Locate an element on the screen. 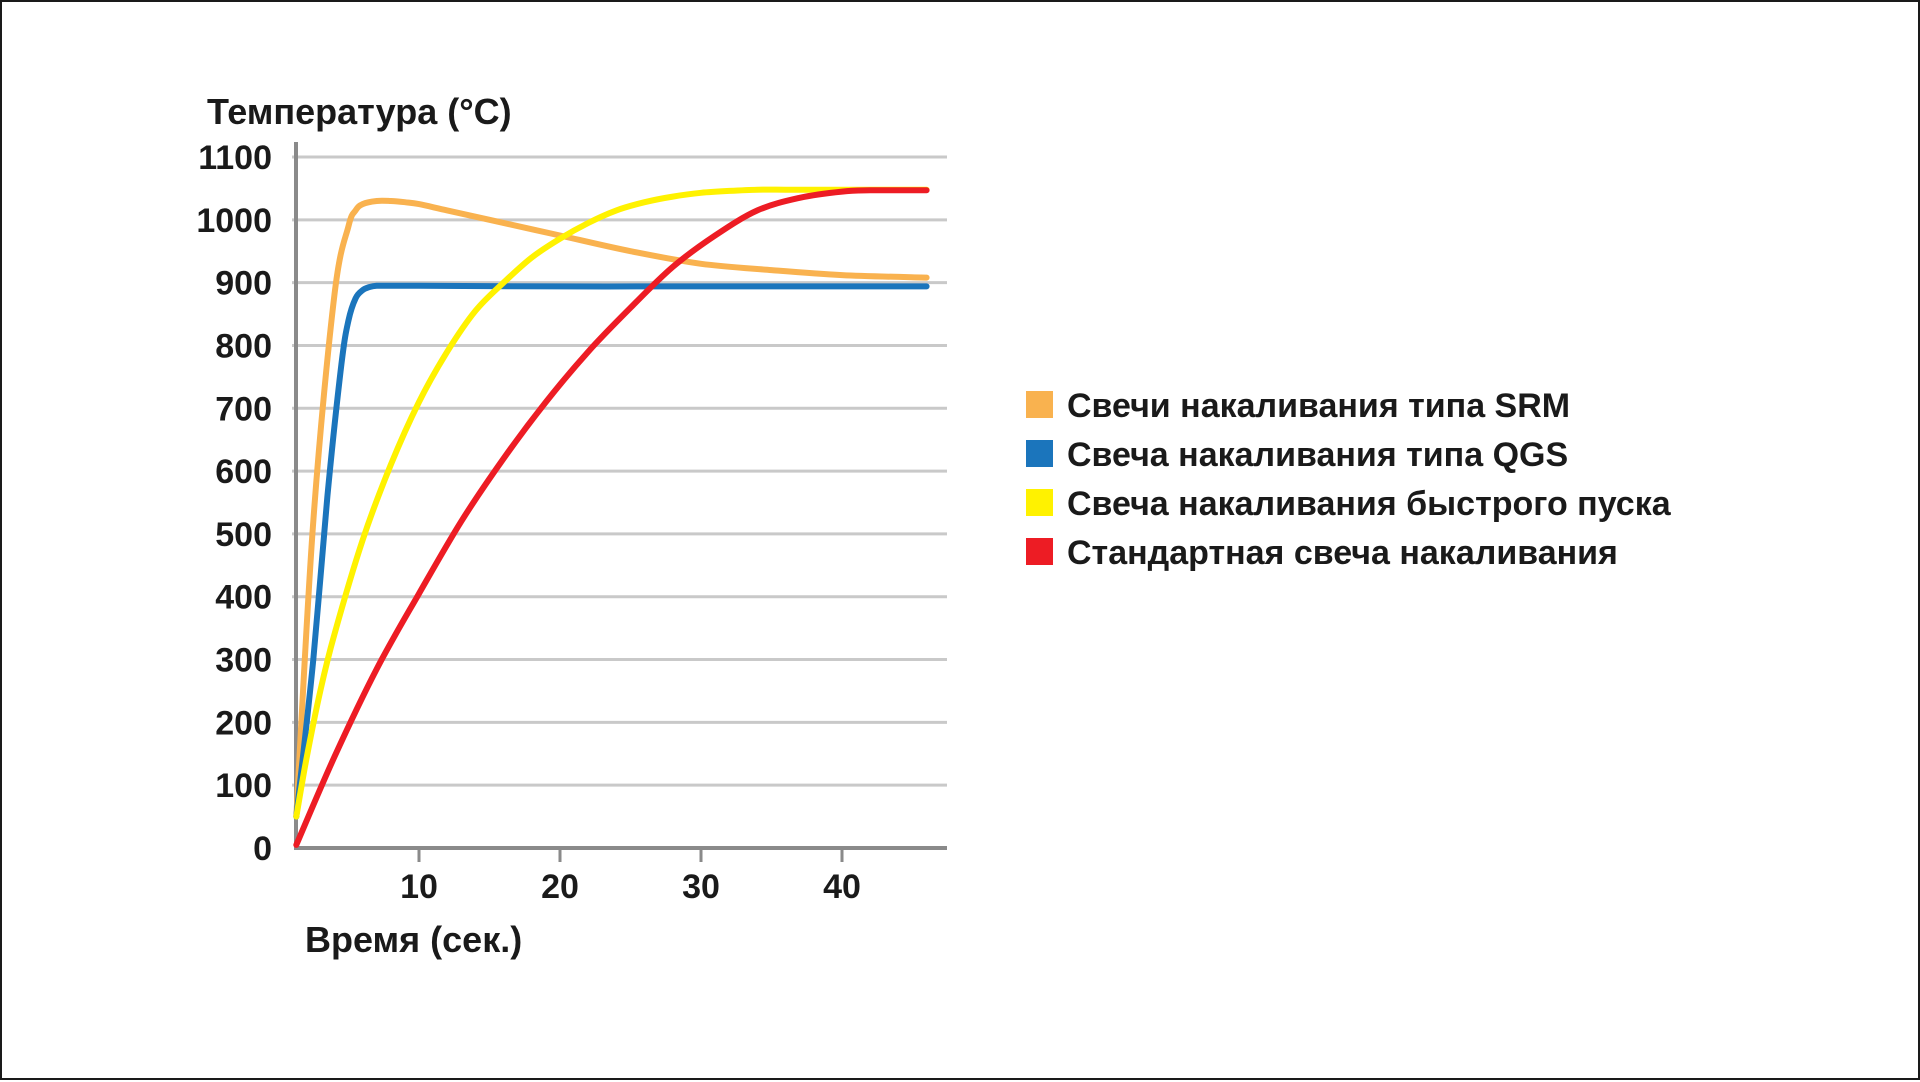 The width and height of the screenshot is (1920, 1082). y-tick-600: 600 is located at coordinates (243, 472).